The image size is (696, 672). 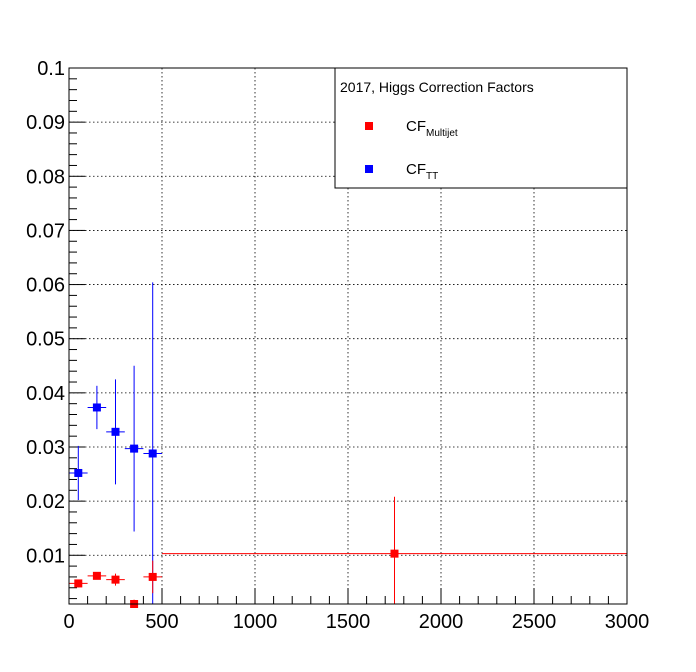 What do you see at coordinates (255, 622) in the screenshot?
I see `x-tick-label: 1000` at bounding box center [255, 622].